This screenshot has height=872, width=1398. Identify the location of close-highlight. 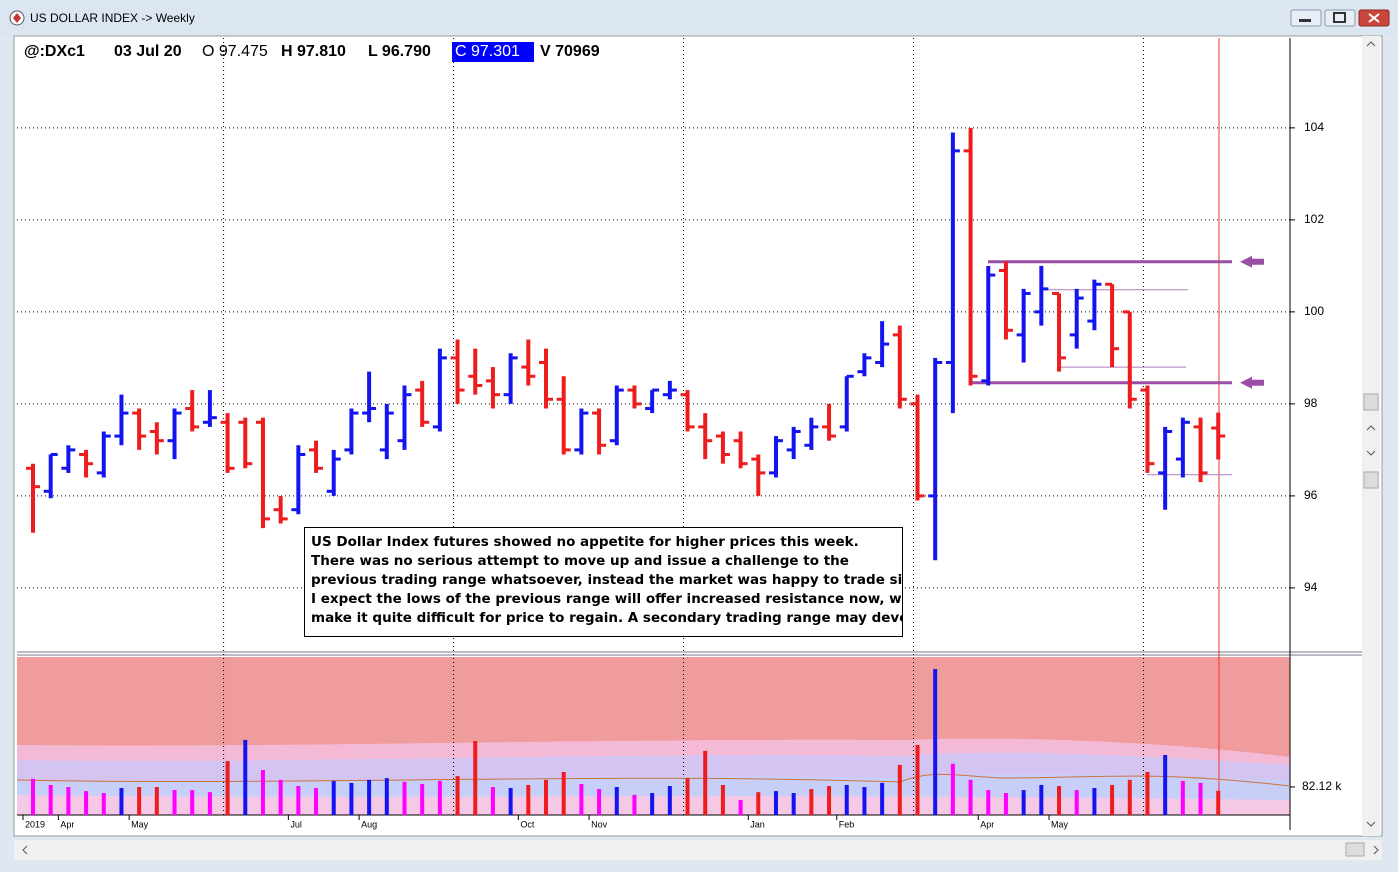
(493, 52).